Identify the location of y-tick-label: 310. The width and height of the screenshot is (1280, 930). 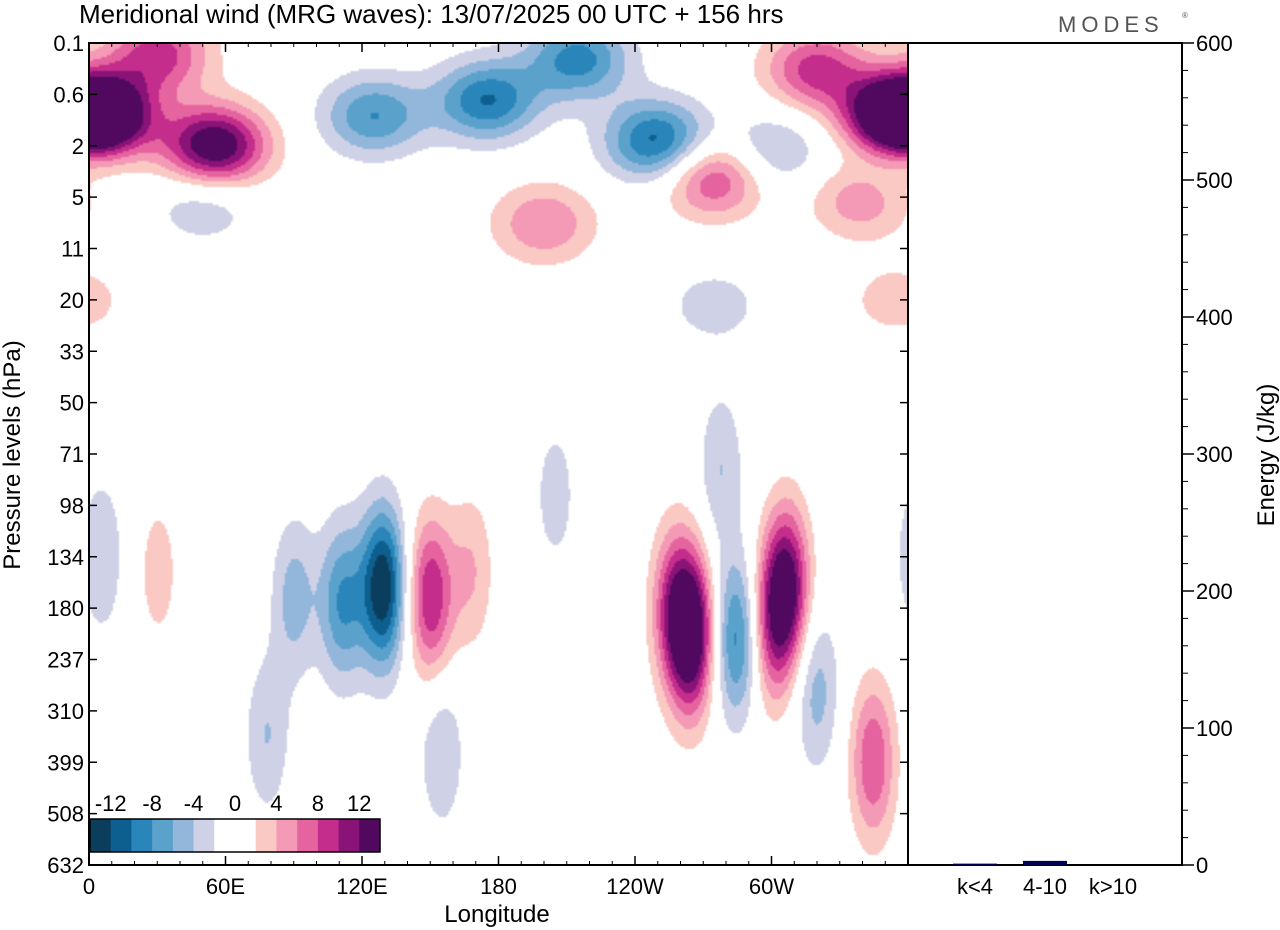
(65, 711).